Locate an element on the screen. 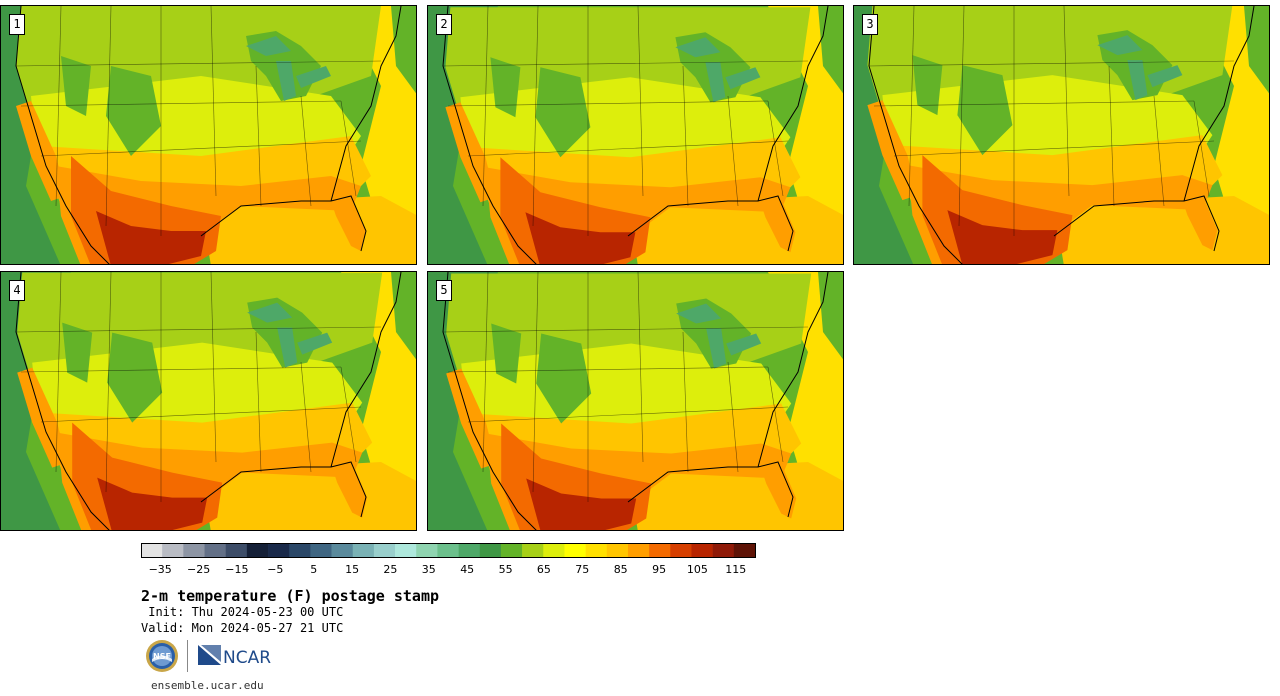 Image resolution: width=1280 pixels, height=696 pixels. panel-number-label: 1 is located at coordinates (17, 24).